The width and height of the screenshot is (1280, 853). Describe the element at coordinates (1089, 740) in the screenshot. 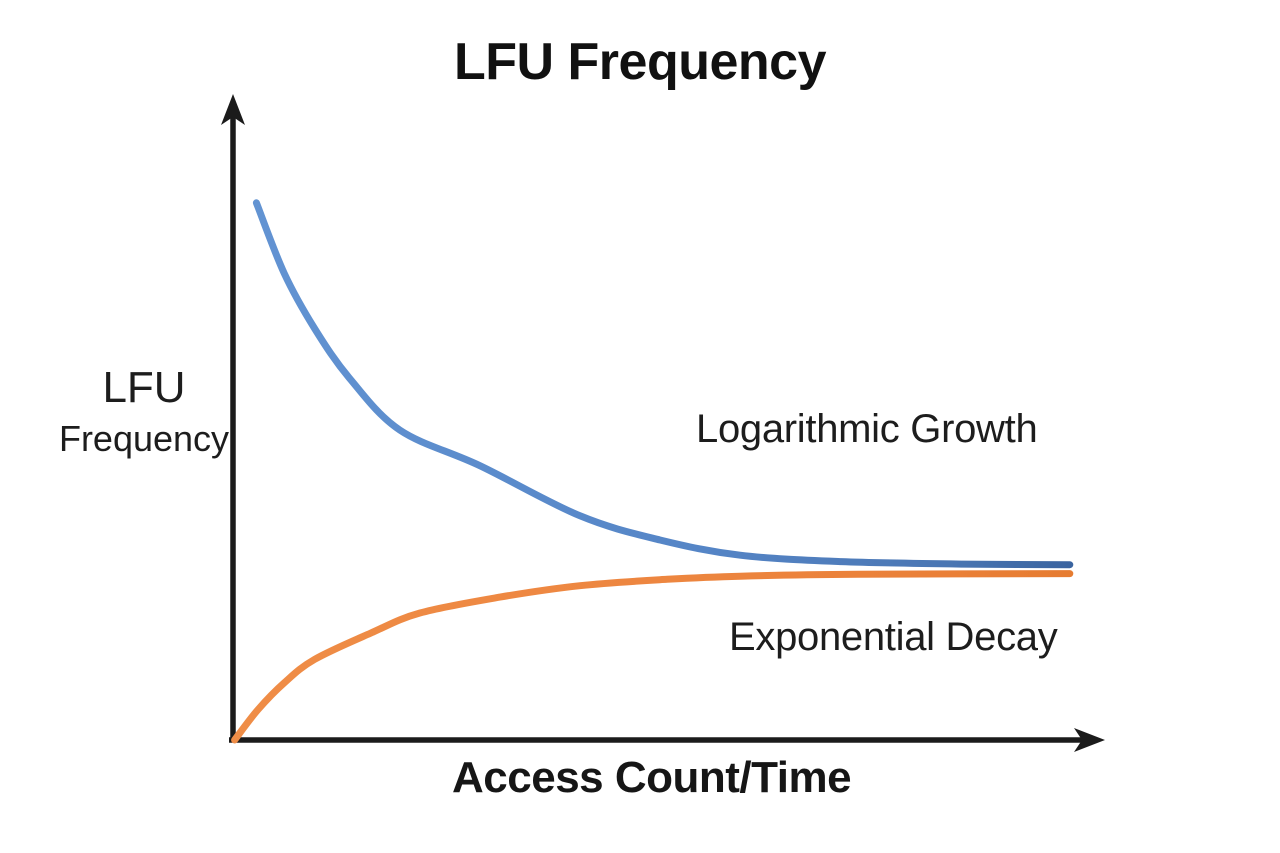

I see `x-axis-arrowhead` at that location.